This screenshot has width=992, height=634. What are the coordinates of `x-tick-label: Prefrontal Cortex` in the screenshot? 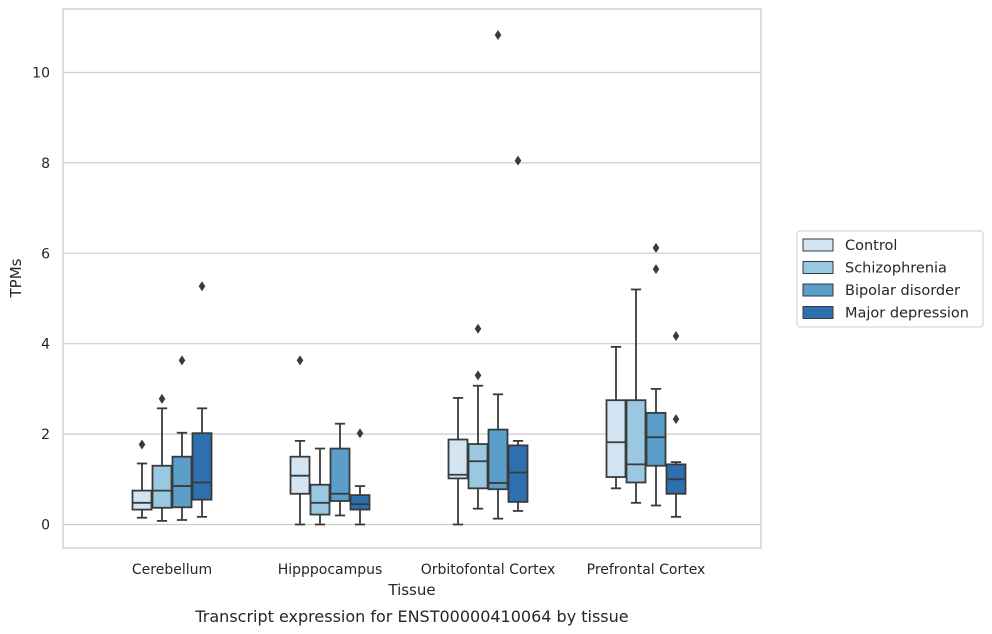 It's located at (646, 570).